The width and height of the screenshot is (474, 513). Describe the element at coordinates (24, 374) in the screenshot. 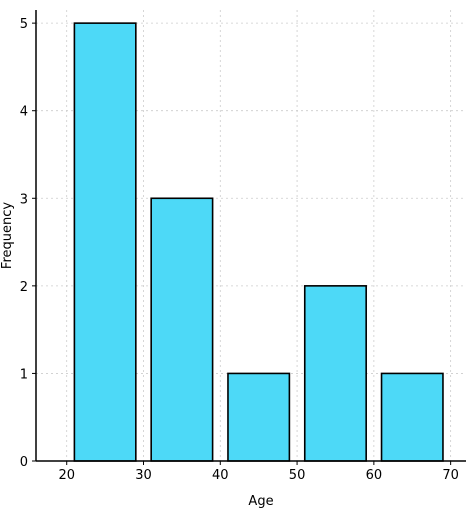

I see `y-tick-label: 1` at that location.